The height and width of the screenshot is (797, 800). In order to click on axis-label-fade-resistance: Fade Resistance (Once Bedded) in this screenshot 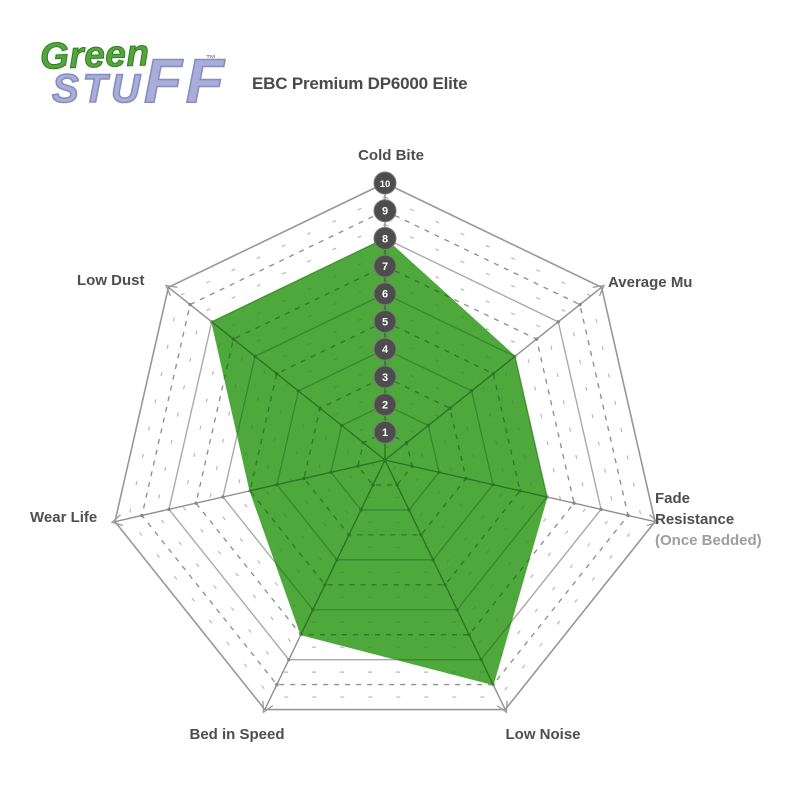, I will do `click(708, 519)`.